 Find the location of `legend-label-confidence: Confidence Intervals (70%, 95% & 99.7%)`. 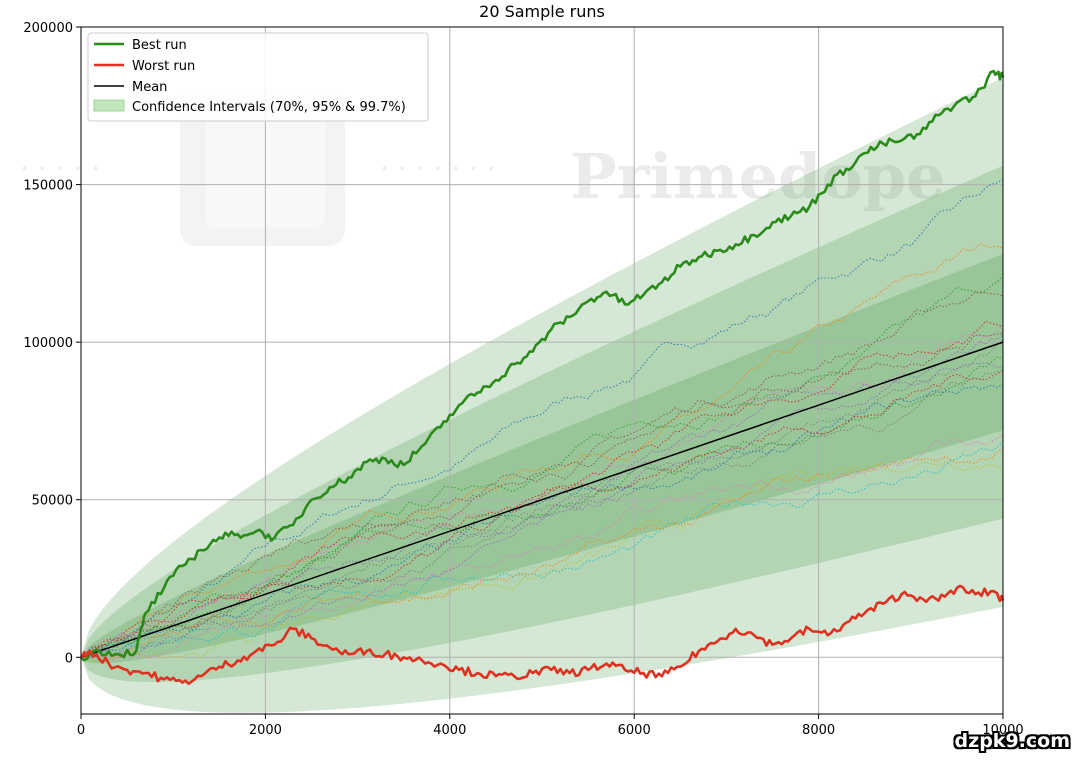

legend-label-confidence: Confidence Intervals (70%, 95% & 99.7%) is located at coordinates (269, 107).